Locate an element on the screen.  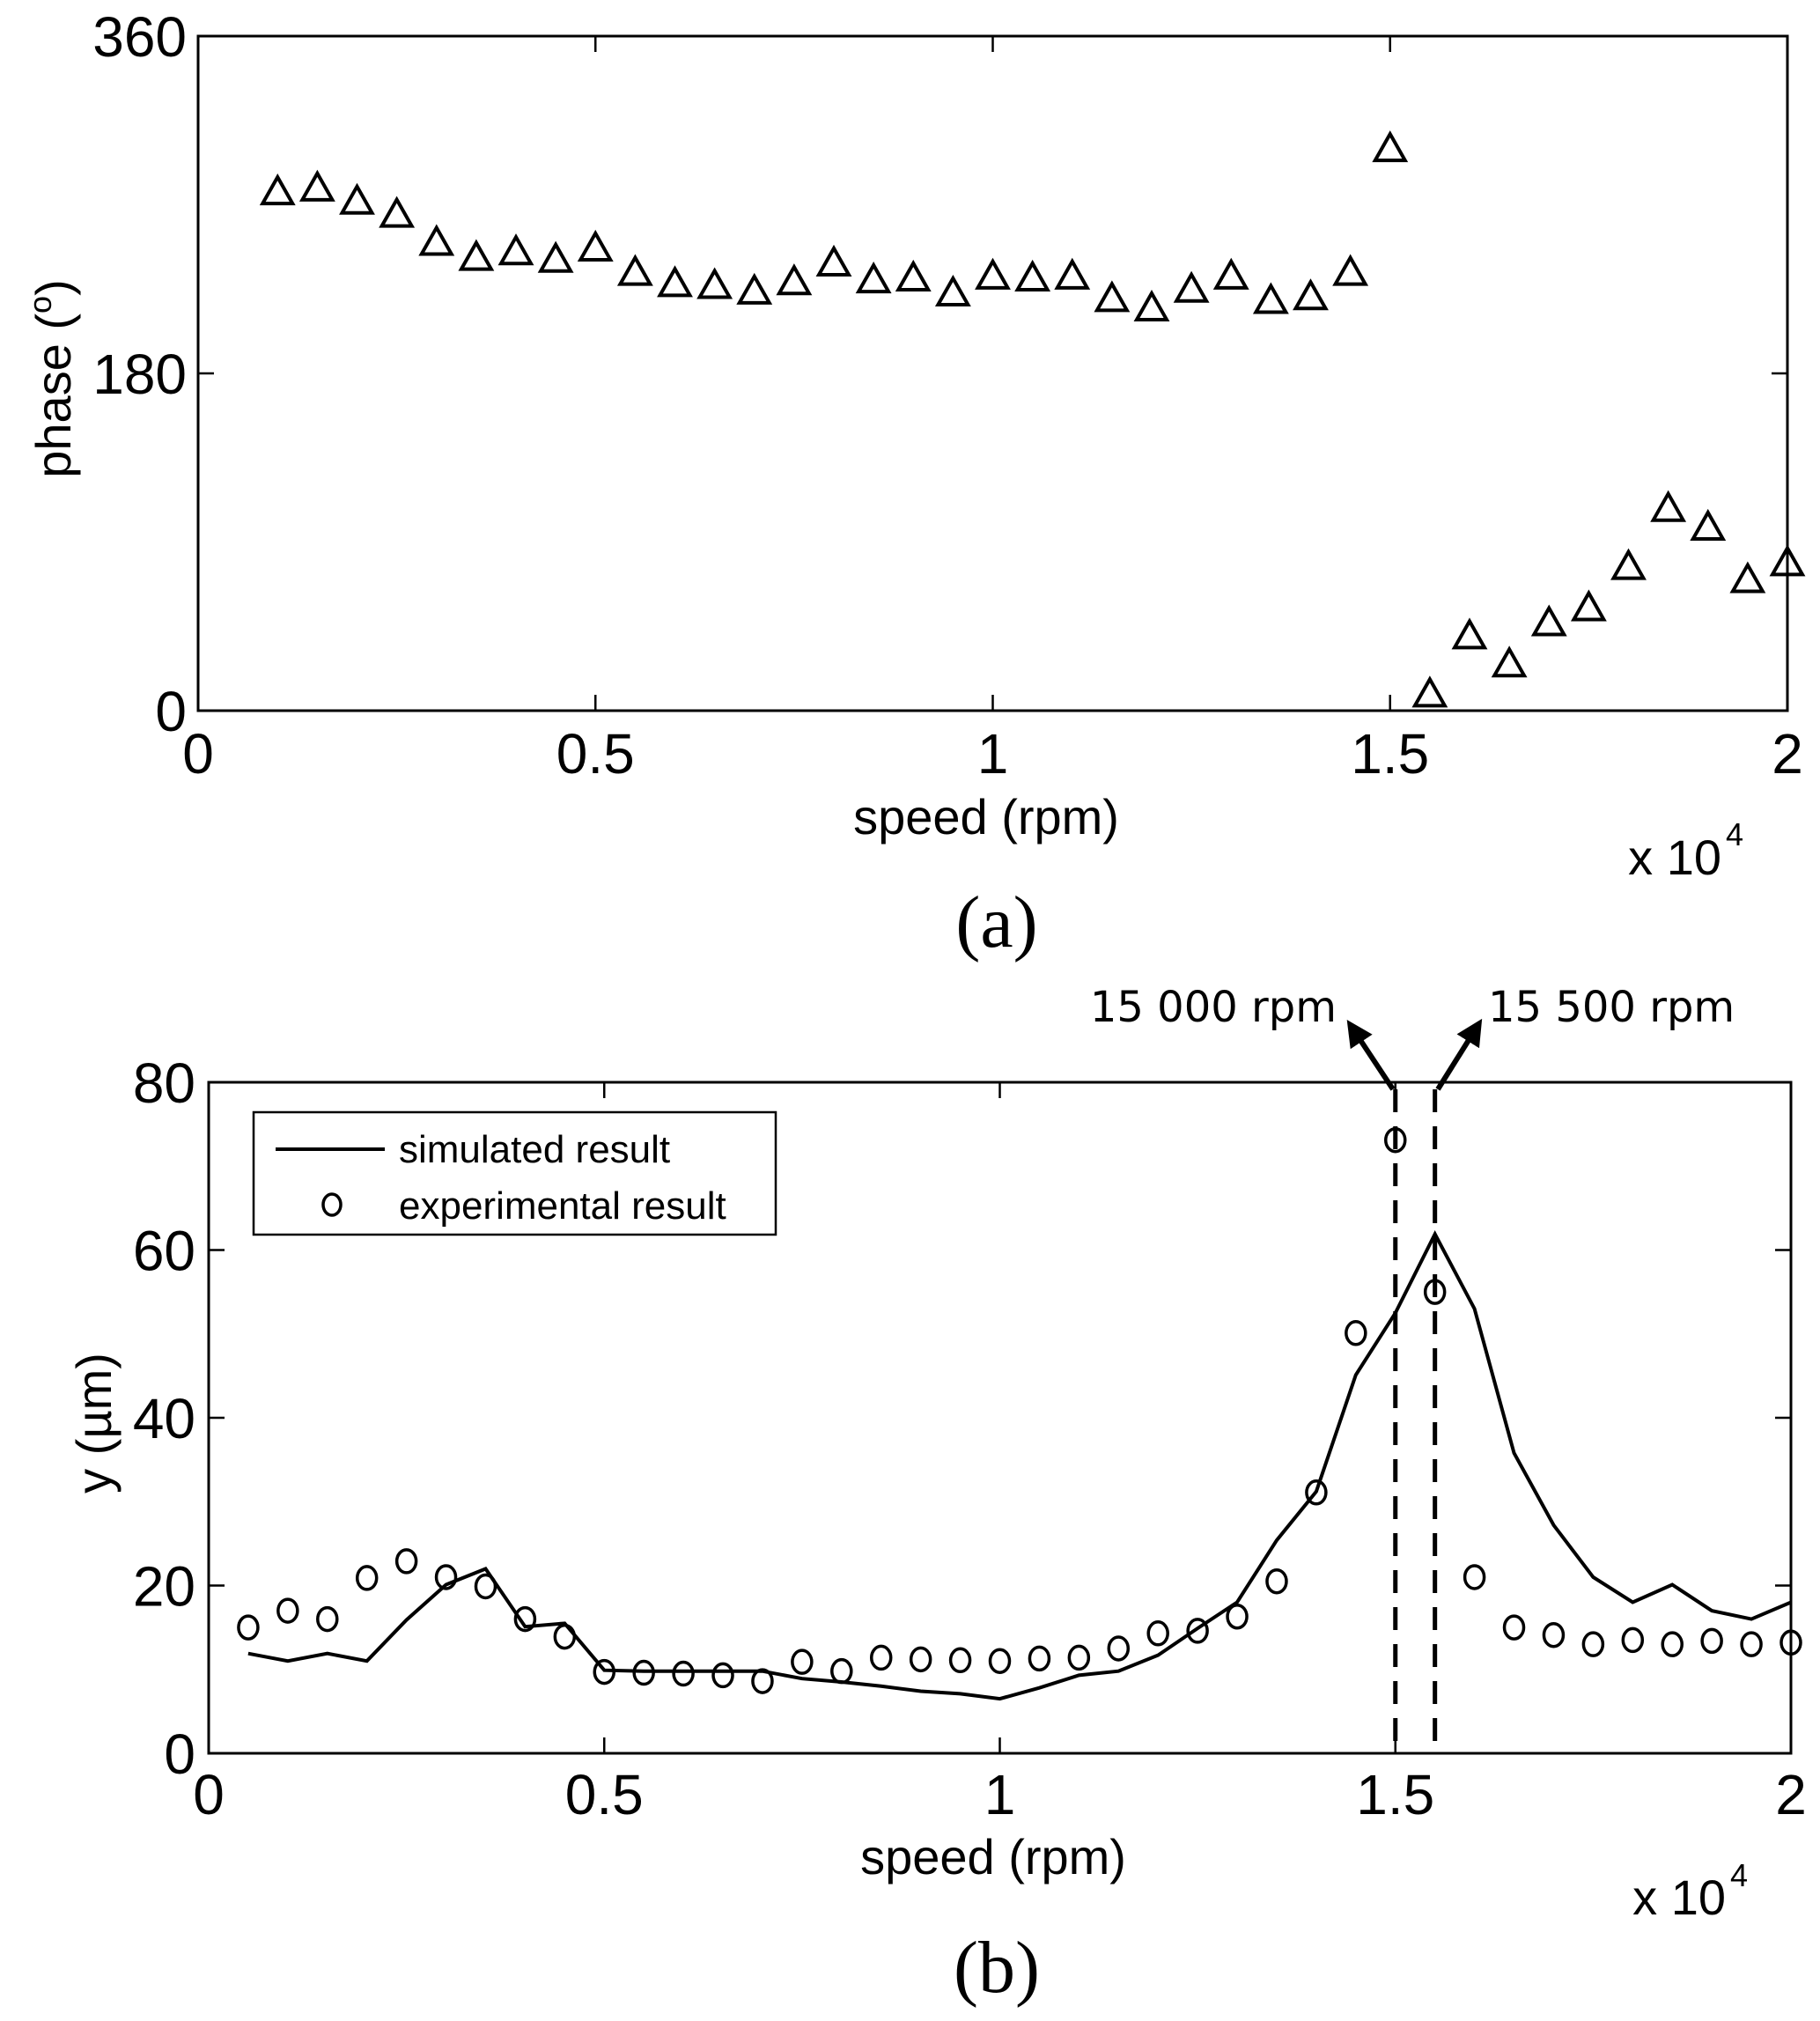
y-tick-label: 80 is located at coordinates (164, 1083).